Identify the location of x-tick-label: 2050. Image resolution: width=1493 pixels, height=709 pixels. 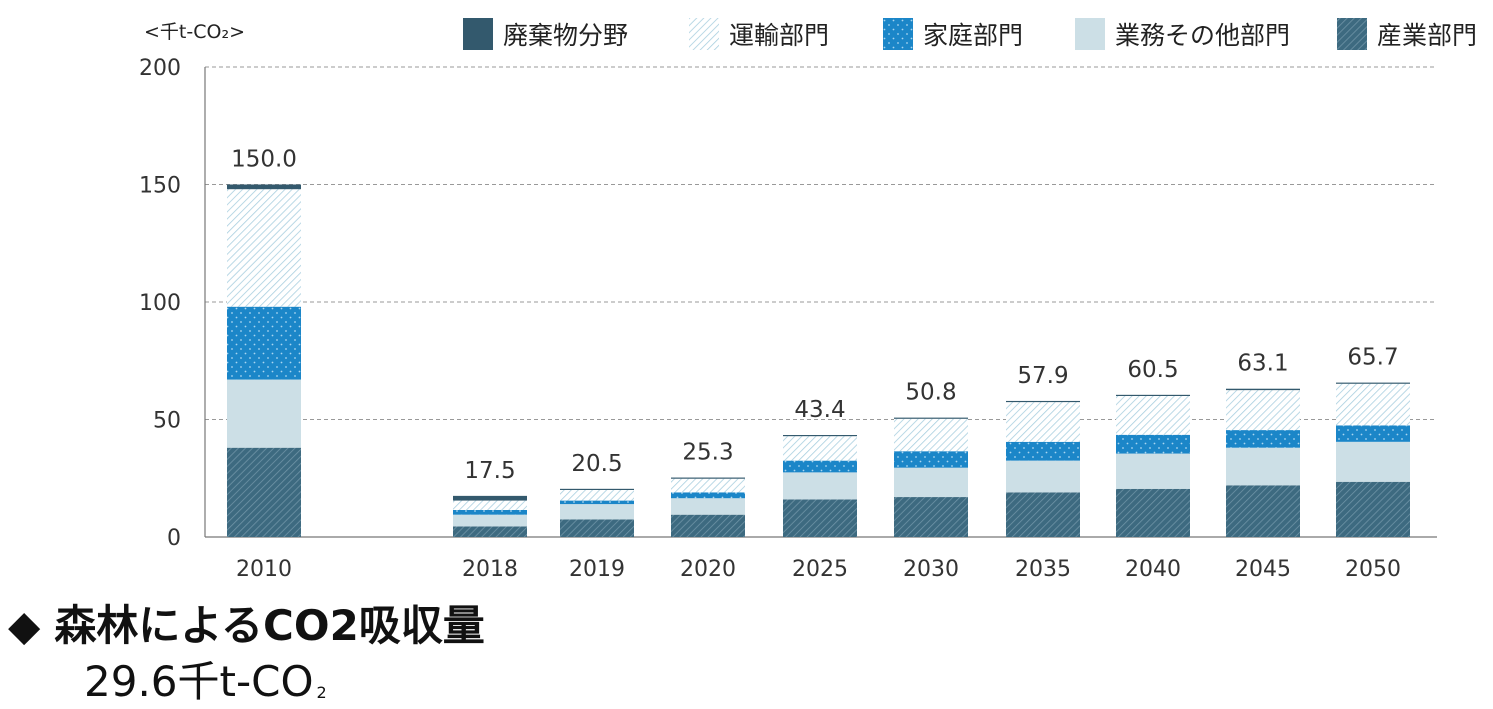
(1373, 569).